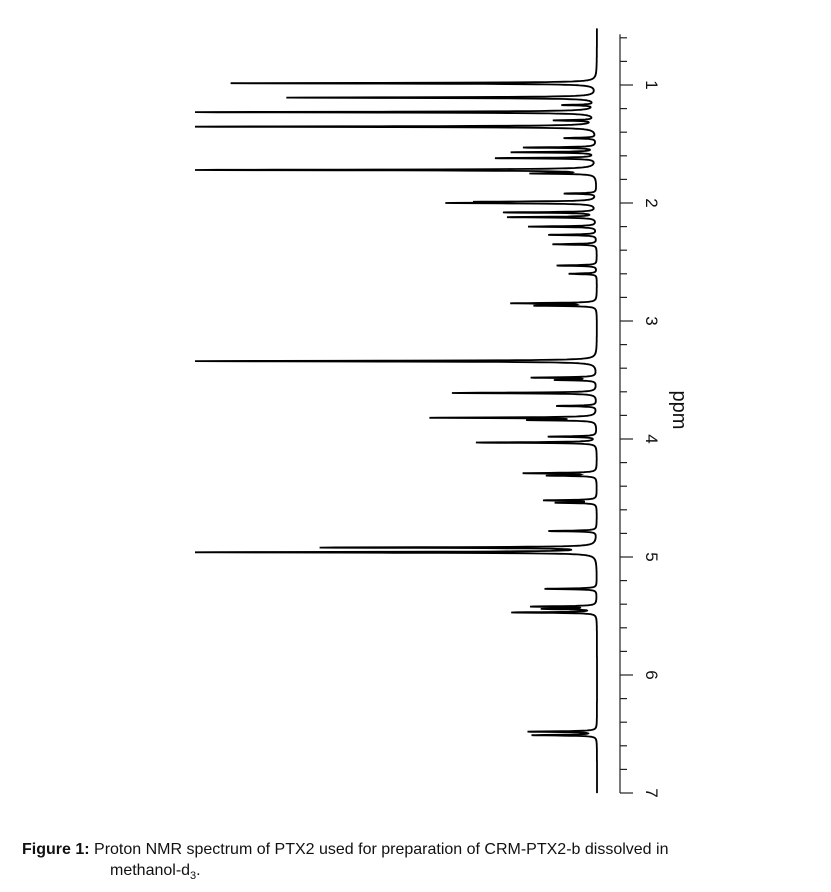 Image resolution: width=831 pixels, height=892 pixels. I want to click on caption-line2: methanol-d3., so click(417, 873).